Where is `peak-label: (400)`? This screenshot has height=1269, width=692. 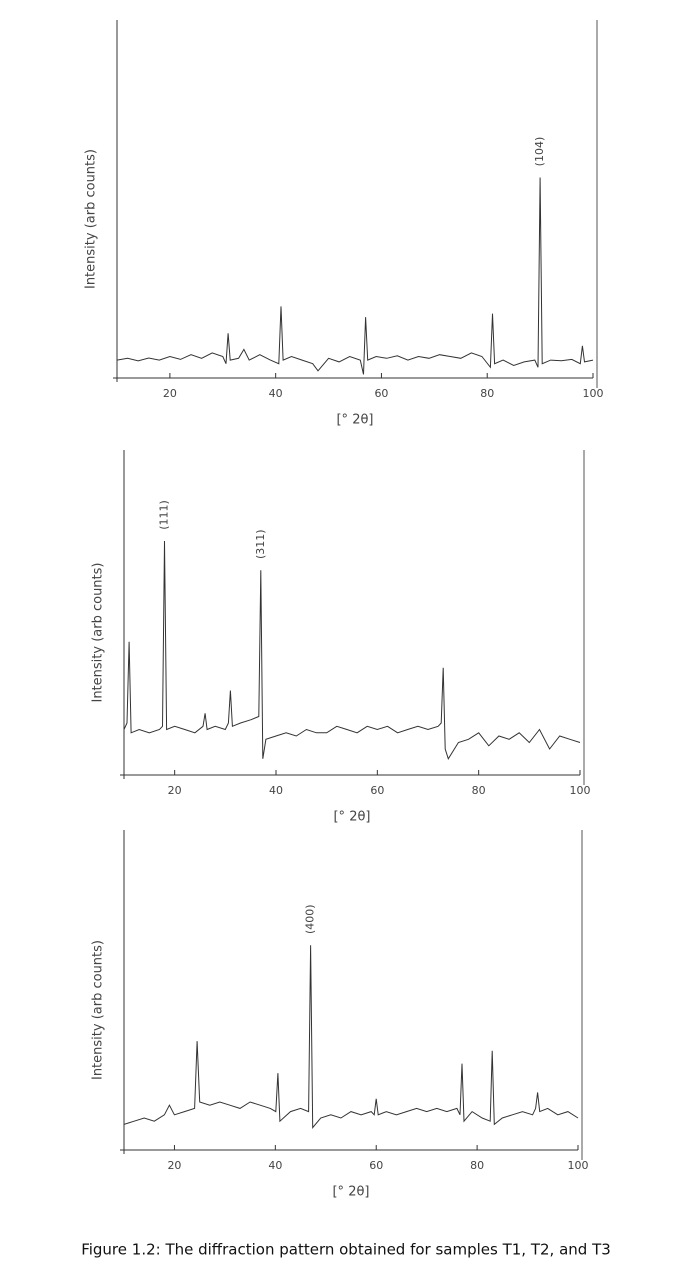 peak-label: (400) is located at coordinates (310, 919).